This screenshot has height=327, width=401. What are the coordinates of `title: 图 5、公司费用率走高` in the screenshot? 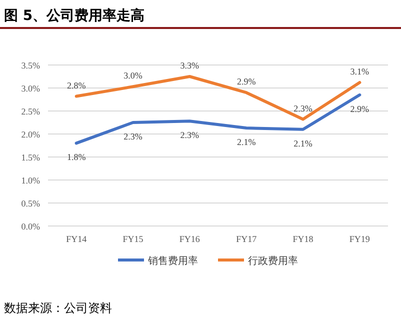 It's located at (74, 16).